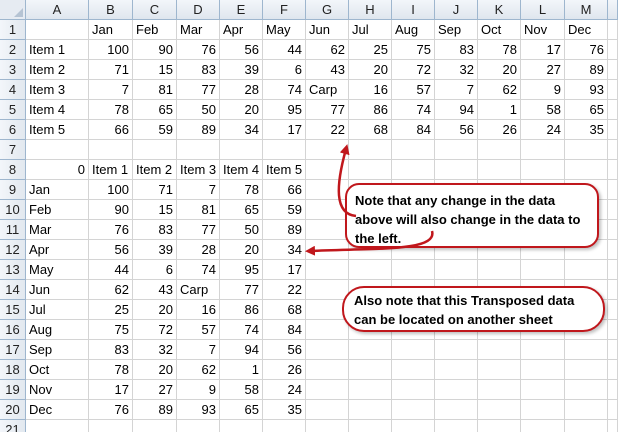 The width and height of the screenshot is (618, 432). I want to click on cell-M3: 89, so click(586, 70).